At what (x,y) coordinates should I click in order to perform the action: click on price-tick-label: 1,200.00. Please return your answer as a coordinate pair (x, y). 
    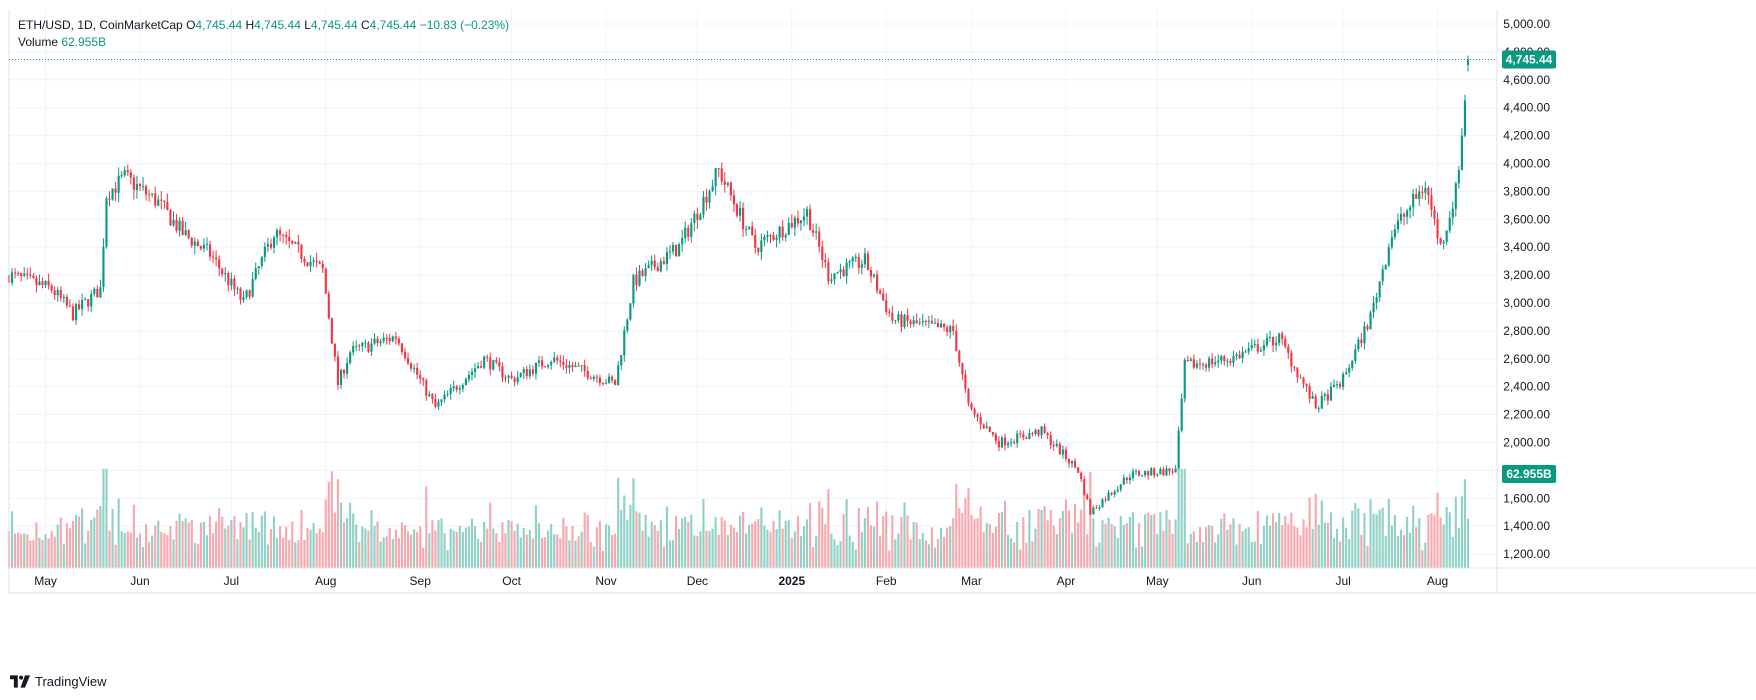
    Looking at the image, I should click on (1526, 554).